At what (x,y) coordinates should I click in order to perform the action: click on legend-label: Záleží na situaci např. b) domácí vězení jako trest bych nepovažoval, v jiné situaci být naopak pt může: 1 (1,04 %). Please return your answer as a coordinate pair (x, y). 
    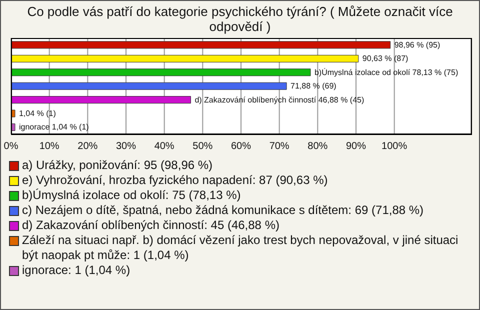
    Looking at the image, I should click on (241, 248).